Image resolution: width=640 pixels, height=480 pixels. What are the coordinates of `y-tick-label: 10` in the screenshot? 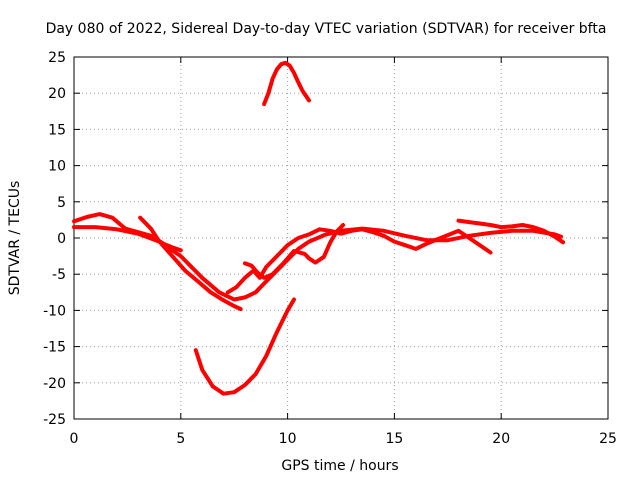 It's located at (57, 167).